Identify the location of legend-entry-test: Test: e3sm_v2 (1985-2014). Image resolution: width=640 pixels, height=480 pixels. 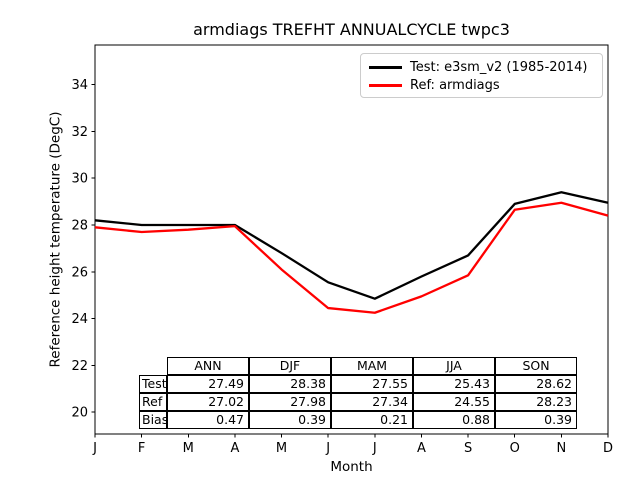
(481, 67).